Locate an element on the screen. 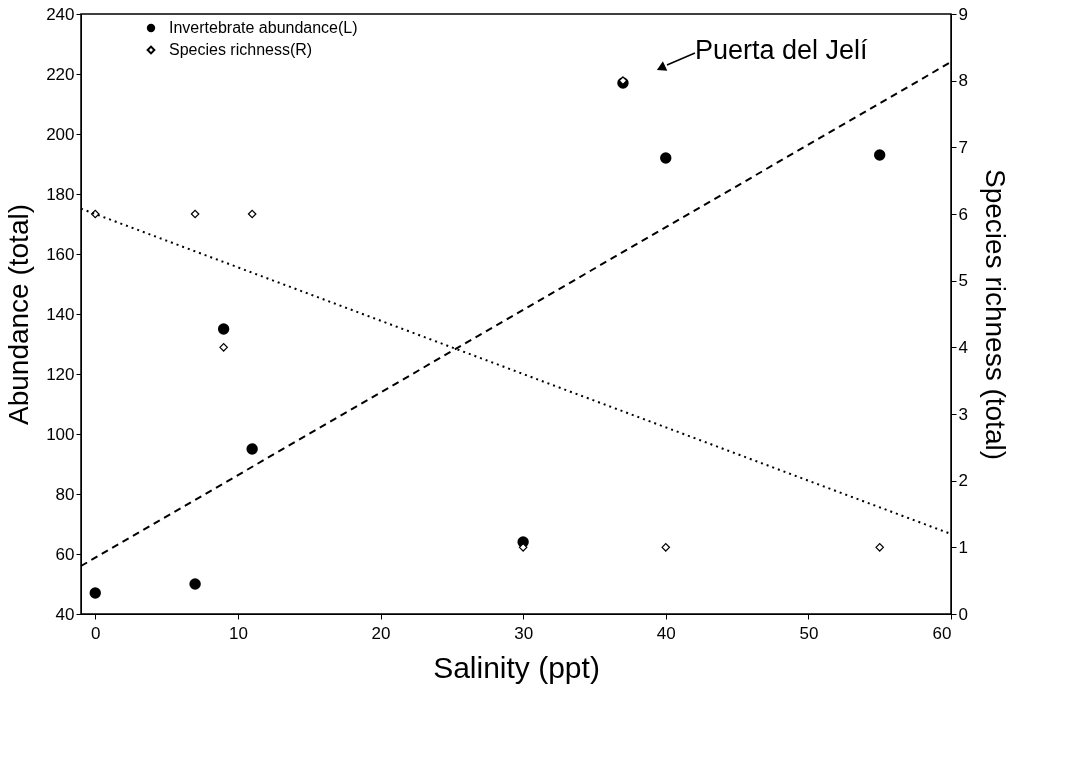 The image size is (1078, 772). y2-tick-label: 2 is located at coordinates (963, 481).